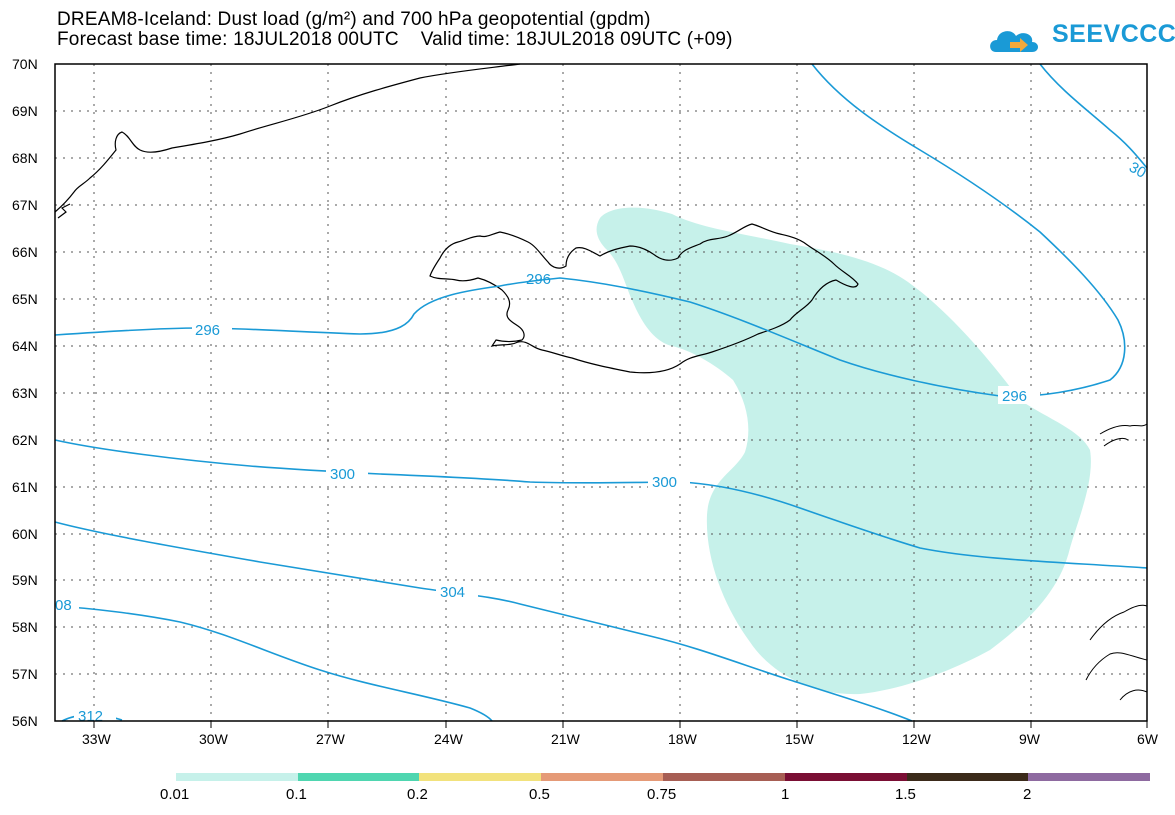 This screenshot has height=815, width=1175. I want to click on lat-label: 60N, so click(25, 534).